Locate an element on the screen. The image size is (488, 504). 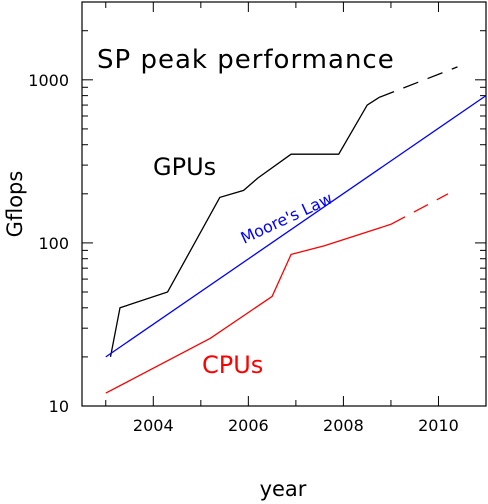
x-tick-label: 2008 is located at coordinates (343, 425).